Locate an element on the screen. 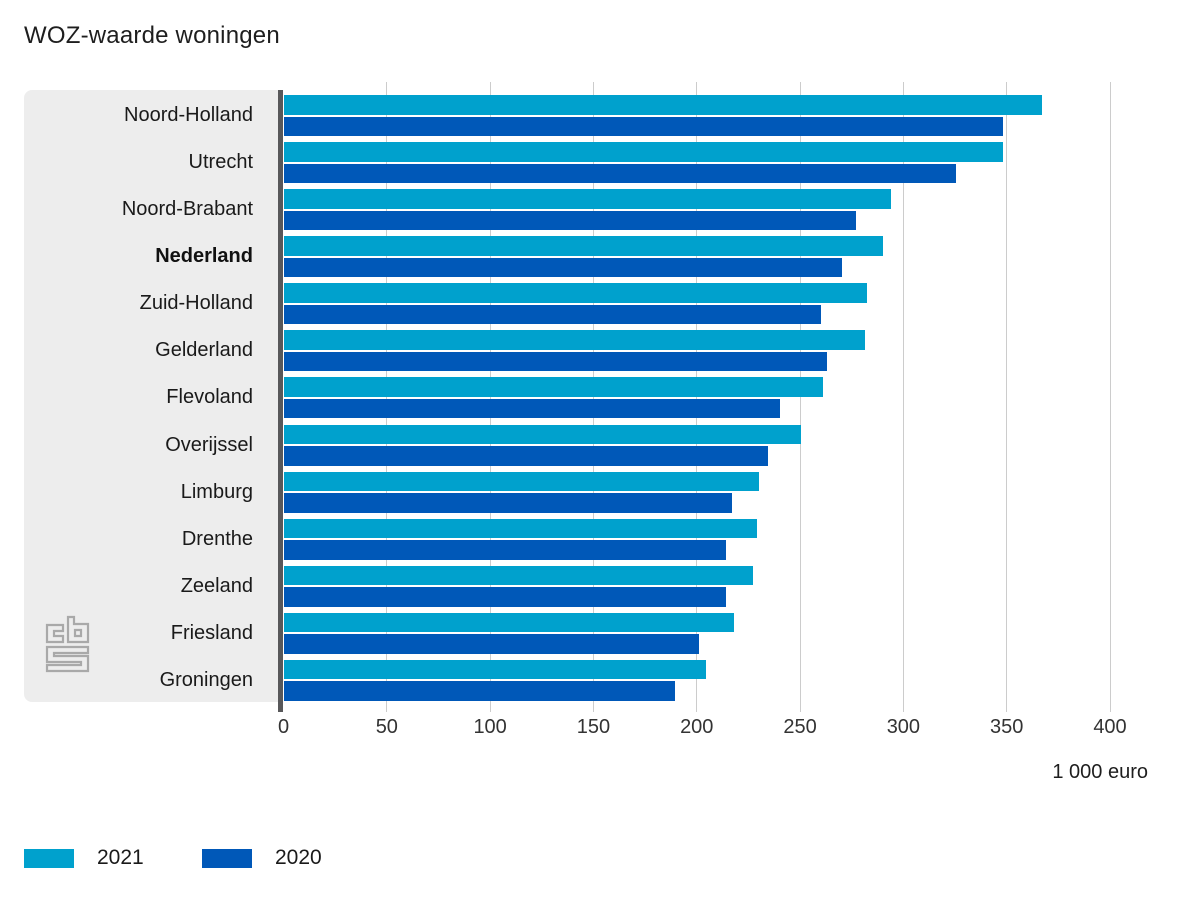 The image size is (1200, 900). bar-drenthe-2021 is located at coordinates (521, 528).